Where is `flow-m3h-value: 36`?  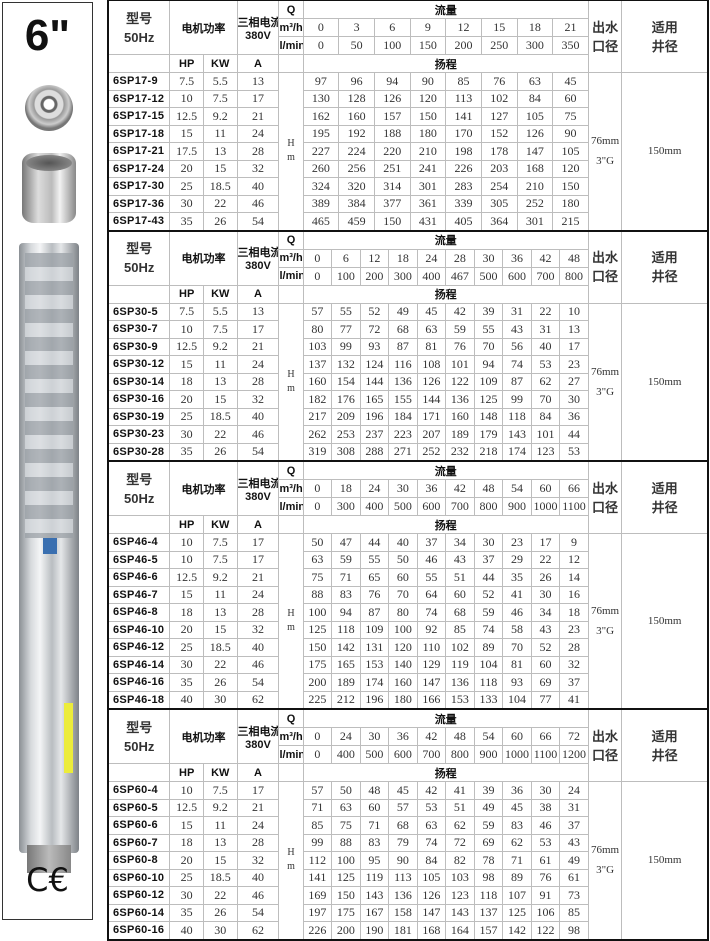
flow-m3h-value: 36 is located at coordinates (431, 488).